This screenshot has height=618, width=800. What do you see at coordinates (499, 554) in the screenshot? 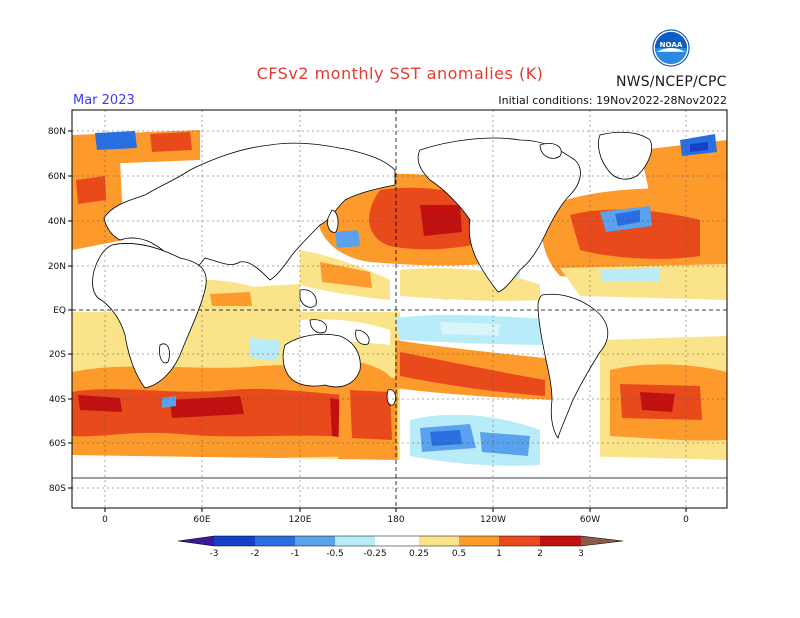
I see `legend-label: 1` at bounding box center [499, 554].